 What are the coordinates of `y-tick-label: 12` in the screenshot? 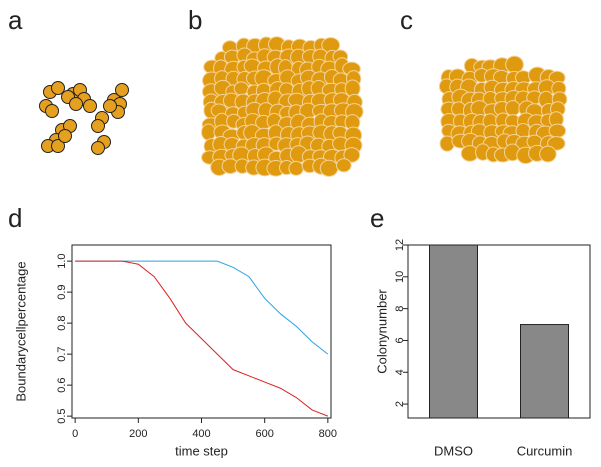 It's located at (400, 245).